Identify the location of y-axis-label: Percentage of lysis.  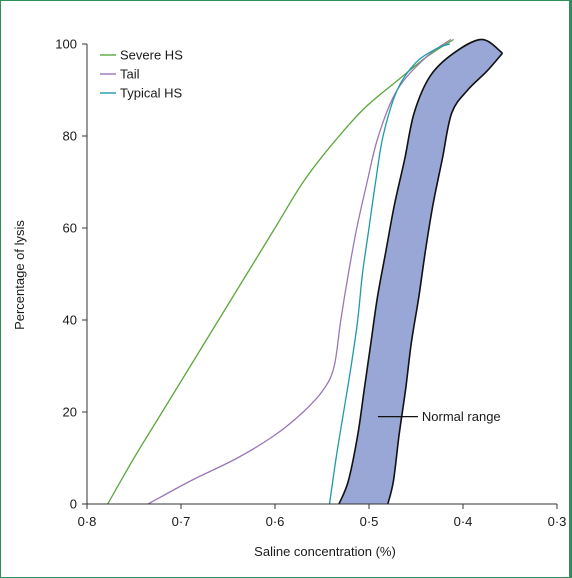
(19, 275).